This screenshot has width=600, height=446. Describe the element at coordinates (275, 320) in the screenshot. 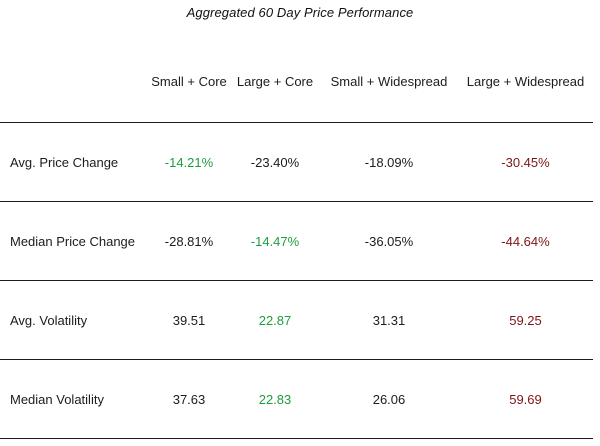

I see `value-cell: 22.87` at that location.